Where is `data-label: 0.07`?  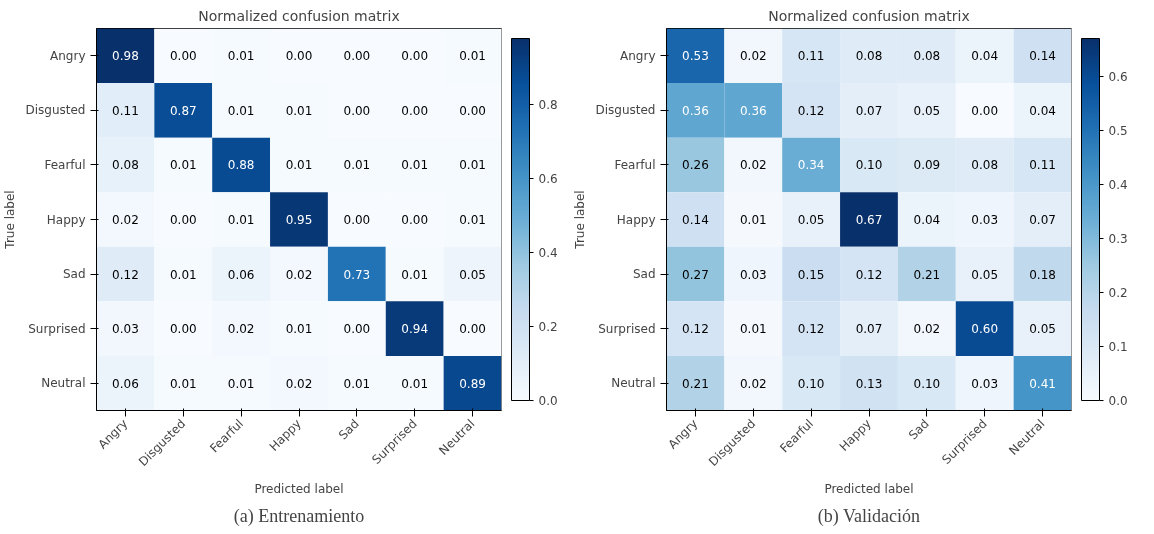
data-label: 0.07 is located at coordinates (869, 329).